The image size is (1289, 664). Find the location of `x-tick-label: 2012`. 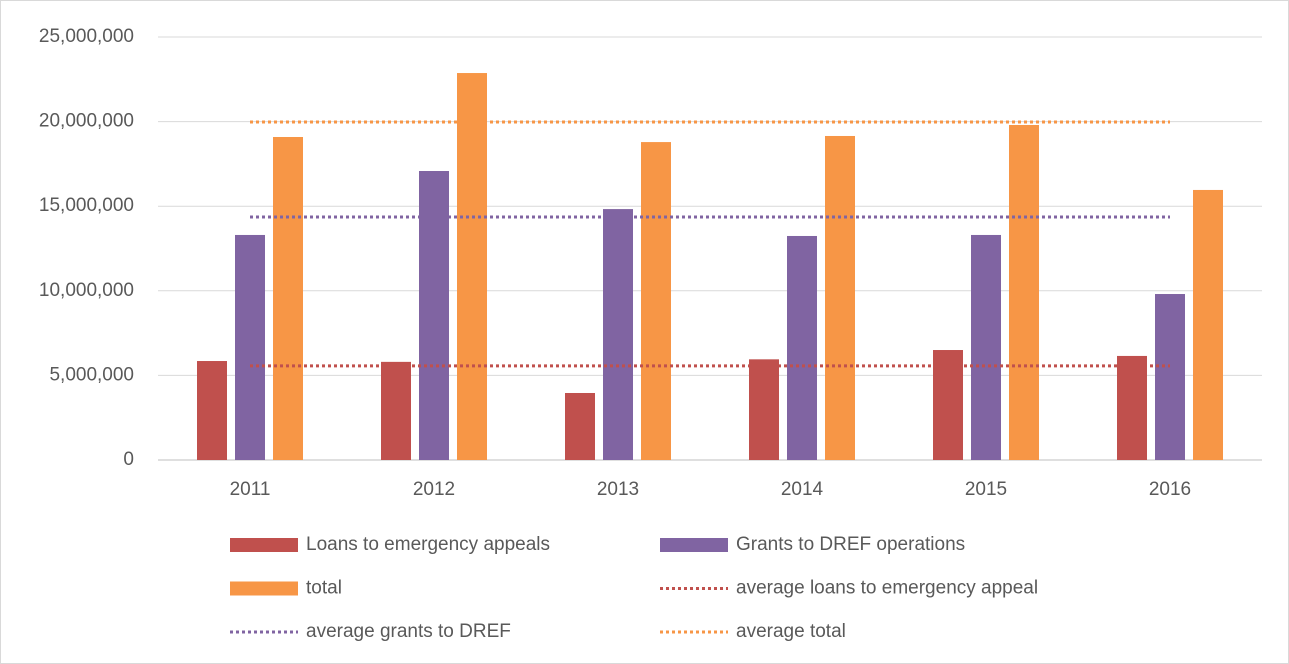

x-tick-label: 2012 is located at coordinates (434, 489).